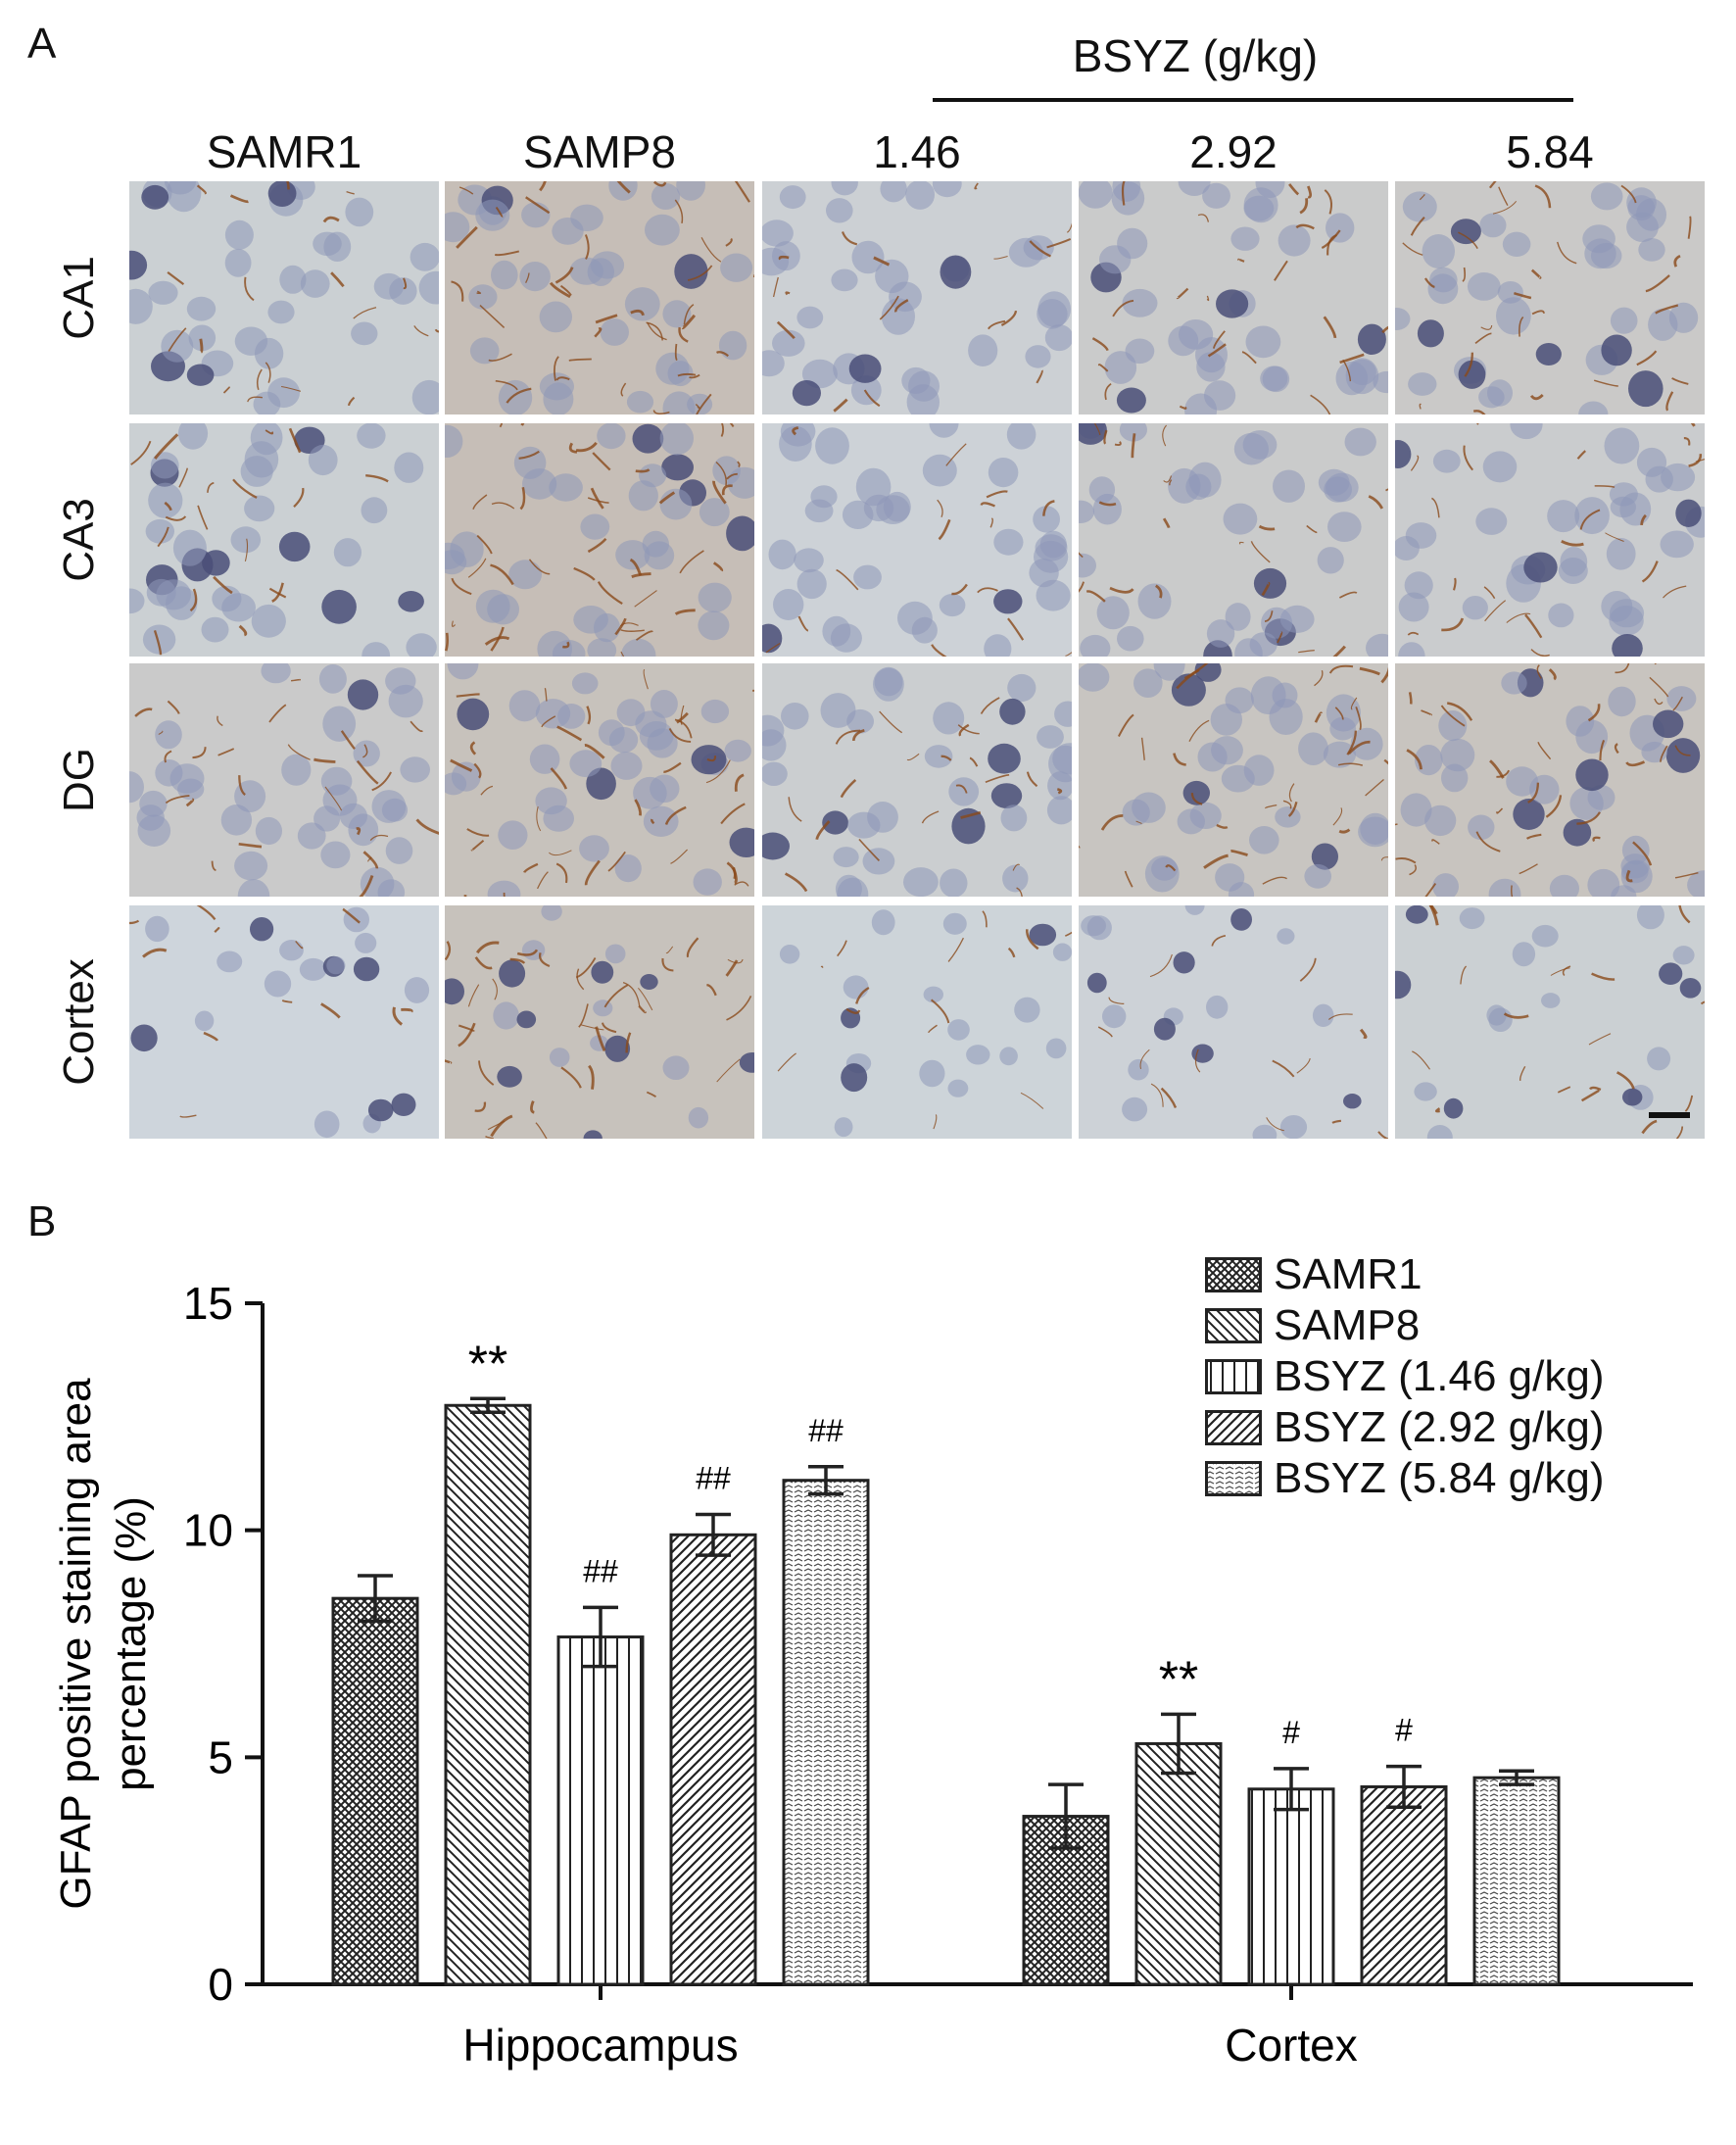 The width and height of the screenshot is (1736, 2145). I want to click on x-tick-label: Hippocampus, so click(600, 2045).